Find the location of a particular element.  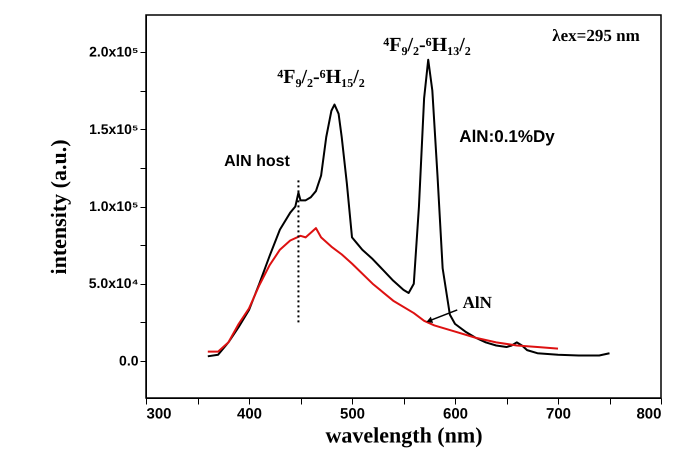

x-axis-title: wavelength (nm) is located at coordinates (404, 435).